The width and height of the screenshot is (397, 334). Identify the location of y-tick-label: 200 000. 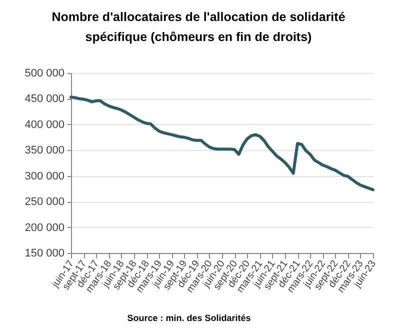
(44, 228).